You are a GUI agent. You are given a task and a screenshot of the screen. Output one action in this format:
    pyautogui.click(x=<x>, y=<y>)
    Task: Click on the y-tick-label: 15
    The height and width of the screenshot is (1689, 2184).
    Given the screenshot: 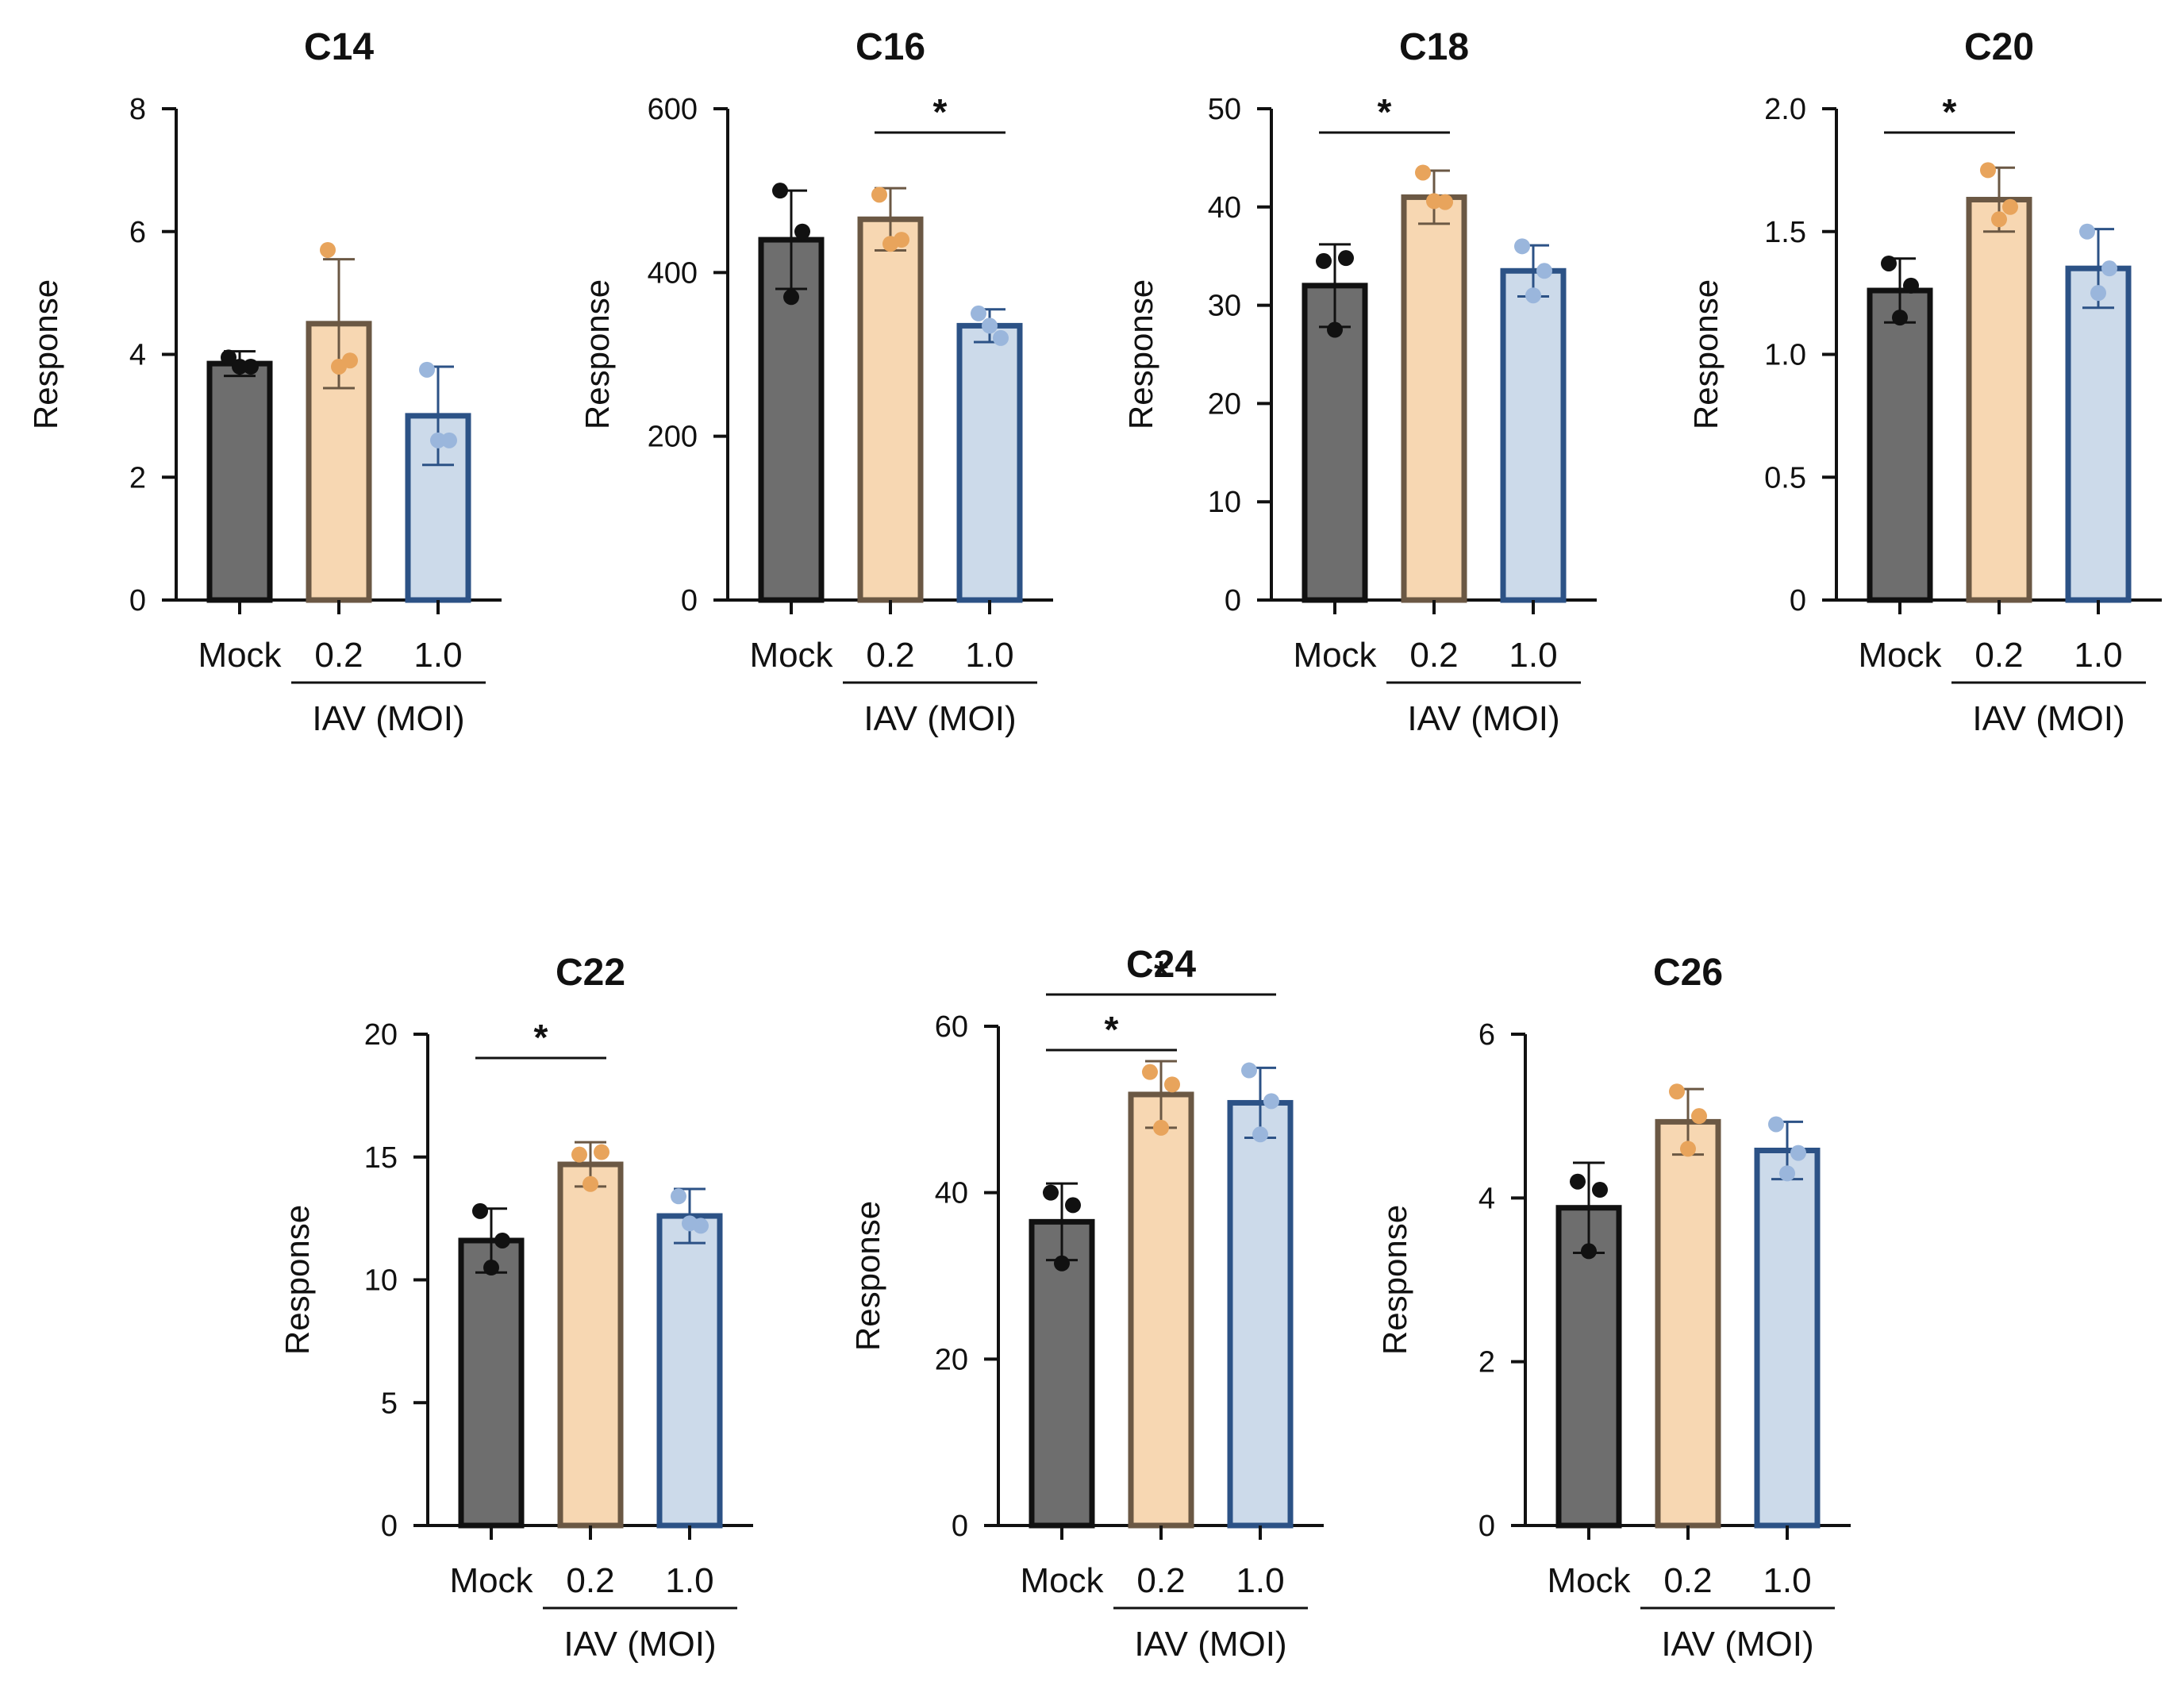 What is the action you would take?
    pyautogui.click(x=381, y=1158)
    